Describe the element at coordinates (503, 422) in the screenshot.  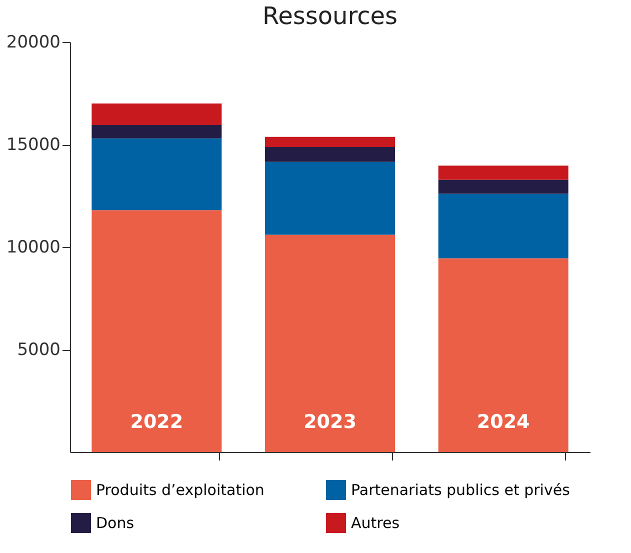
I see `x-tick-label: 2024` at that location.